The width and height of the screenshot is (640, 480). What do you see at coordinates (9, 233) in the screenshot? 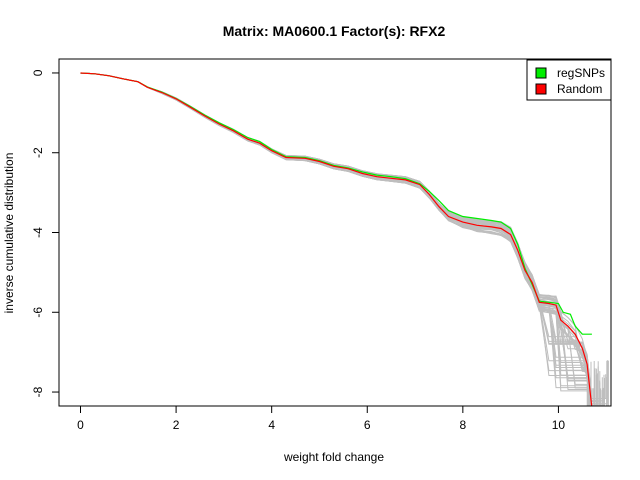
I see `y-axis-label: inverse cumulative distribution` at bounding box center [9, 233].